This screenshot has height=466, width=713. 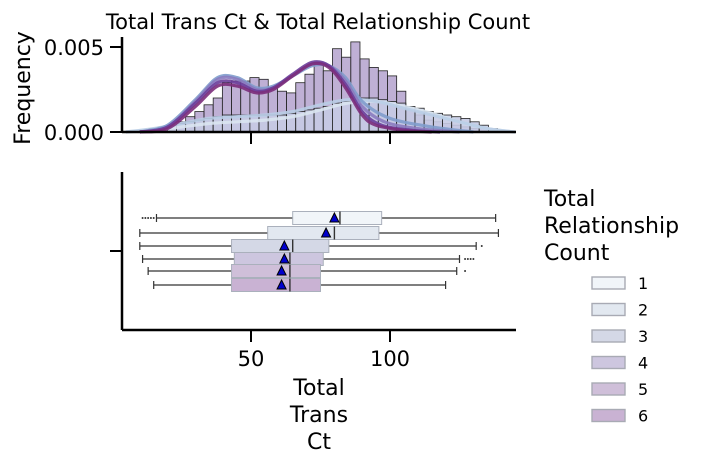 I want to click on legend-label-3: 3, so click(x=643, y=336).